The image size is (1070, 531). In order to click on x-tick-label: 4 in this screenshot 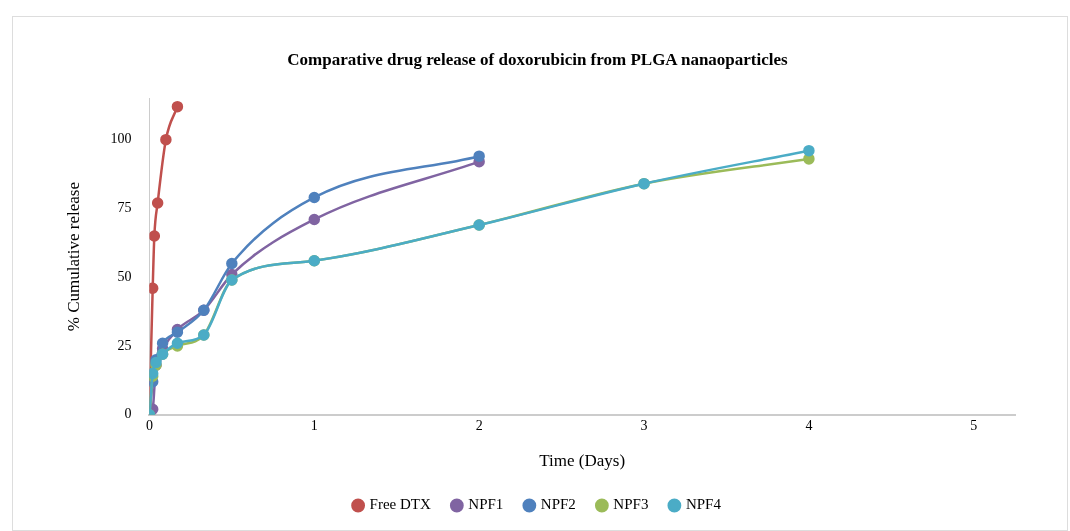, I will do `click(809, 425)`.